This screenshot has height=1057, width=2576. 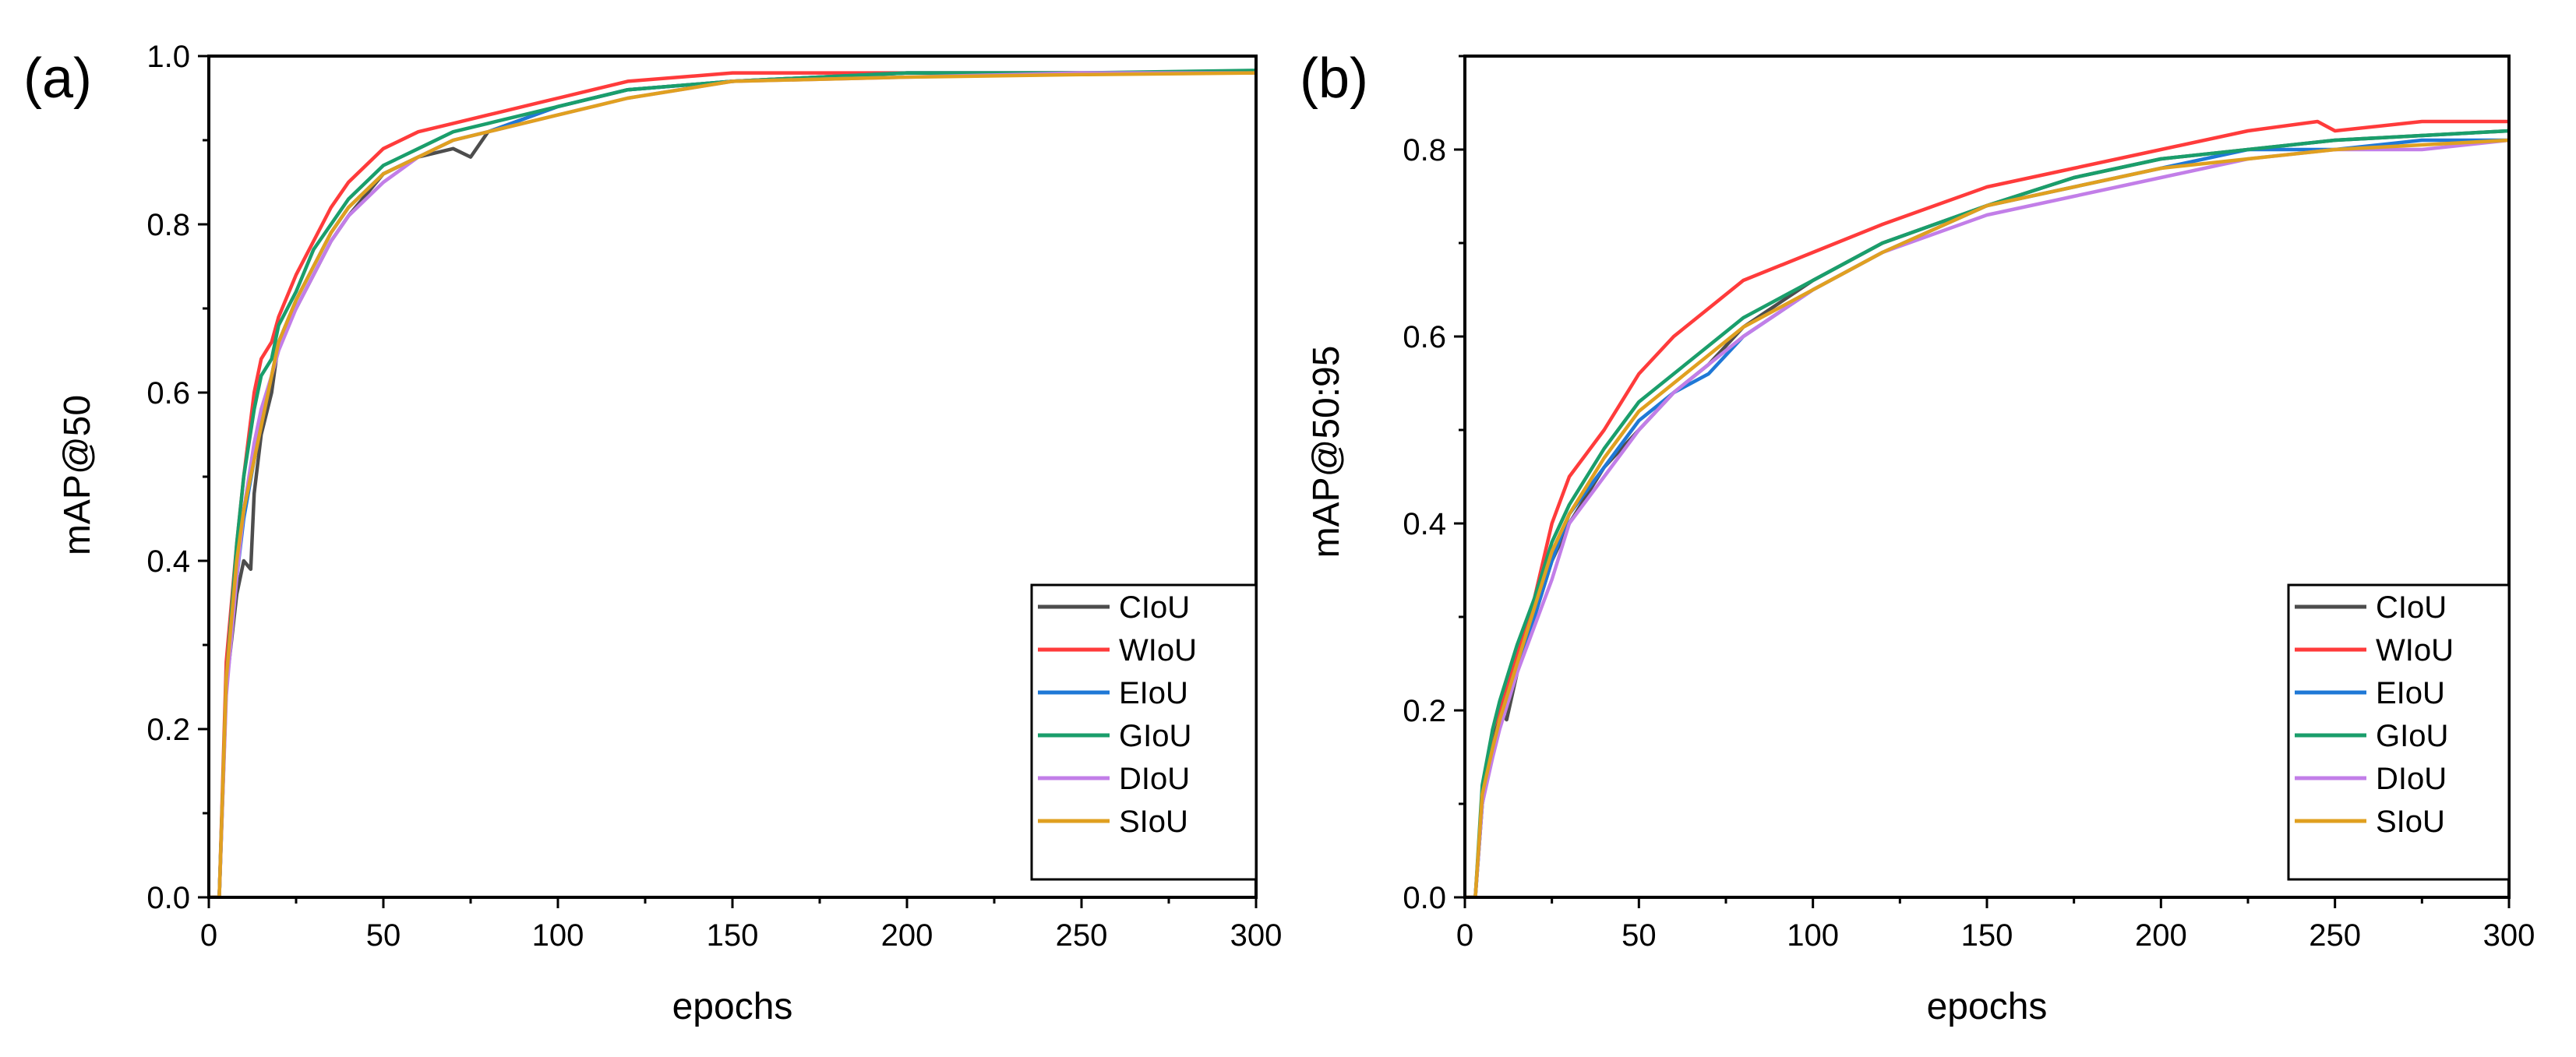 What do you see at coordinates (77, 475) in the screenshot?
I see `y-axis-title-a: mAP@50` at bounding box center [77, 475].